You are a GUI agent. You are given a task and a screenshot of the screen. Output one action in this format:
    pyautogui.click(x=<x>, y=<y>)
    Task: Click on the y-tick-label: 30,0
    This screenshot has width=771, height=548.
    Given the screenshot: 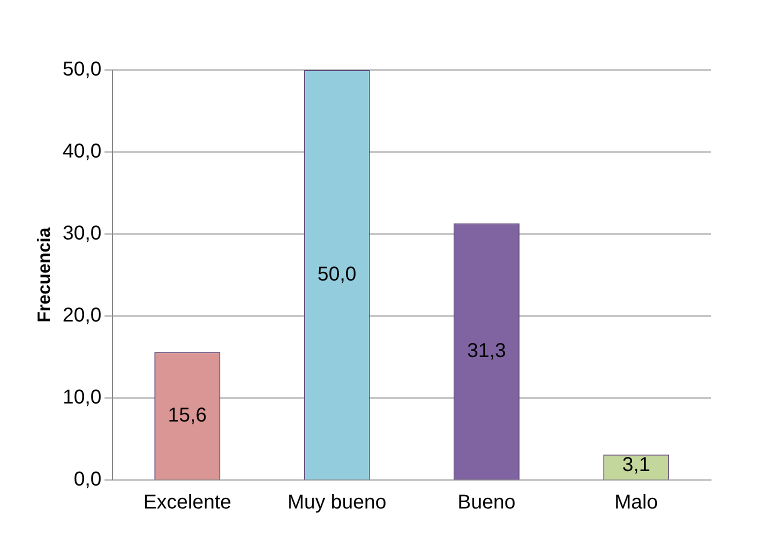 What is the action you would take?
    pyautogui.click(x=82, y=233)
    